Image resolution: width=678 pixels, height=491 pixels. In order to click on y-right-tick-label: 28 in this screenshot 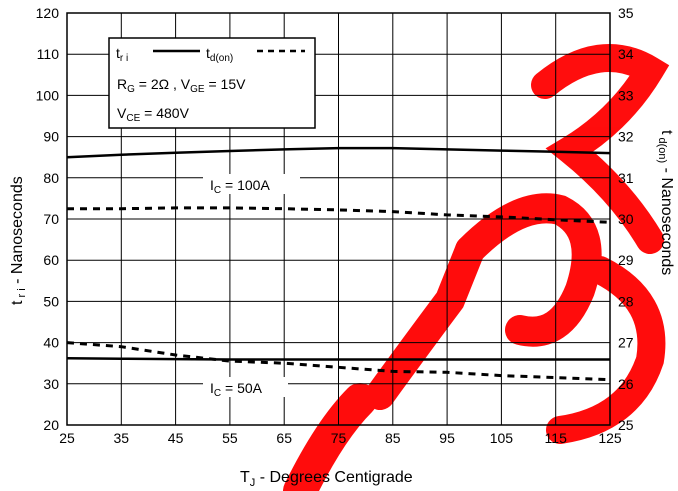, I will do `click(626, 301)`.